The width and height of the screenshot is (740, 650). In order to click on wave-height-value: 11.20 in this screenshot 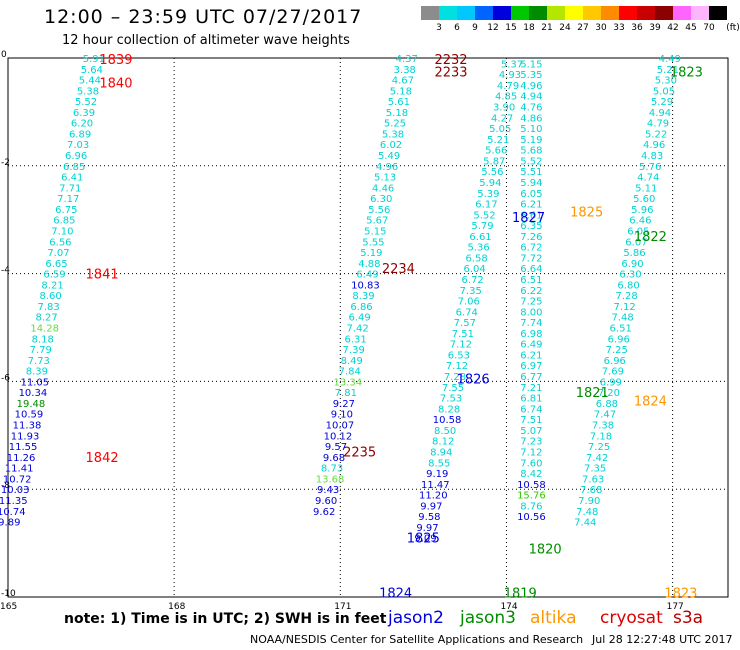, I will do `click(433, 496)`.